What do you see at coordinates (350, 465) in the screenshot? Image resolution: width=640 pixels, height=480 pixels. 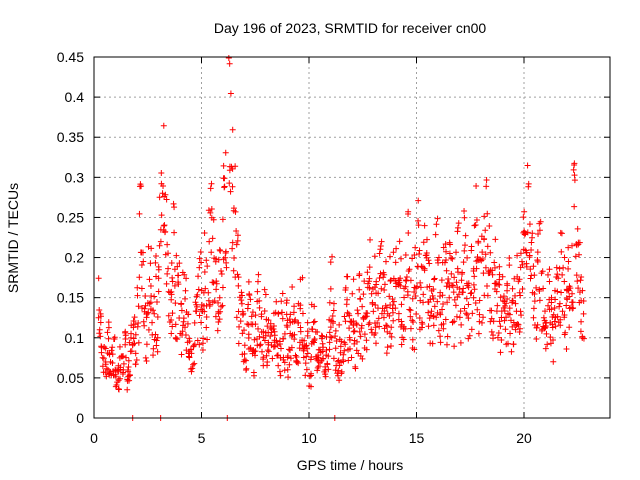 I see `x-axis-label: GPS time / hours` at bounding box center [350, 465].